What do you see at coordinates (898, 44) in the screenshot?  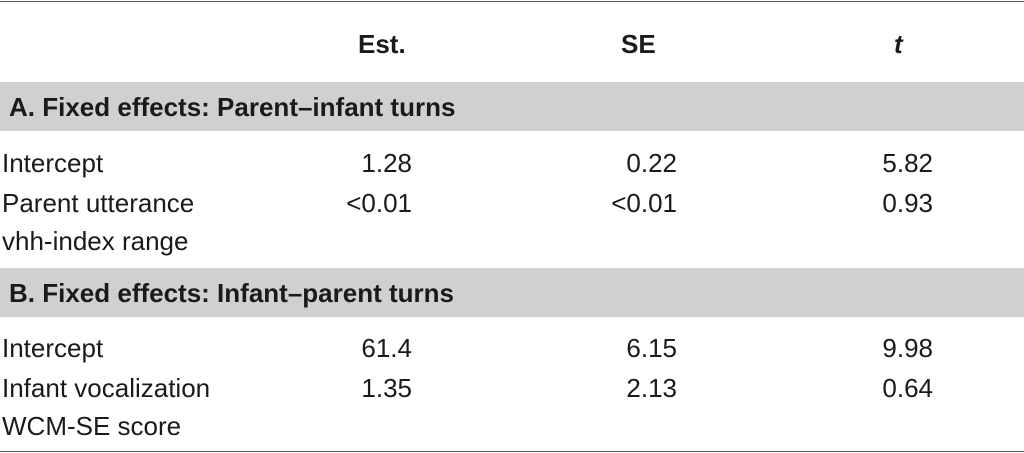 I see `column-header-t: t` at bounding box center [898, 44].